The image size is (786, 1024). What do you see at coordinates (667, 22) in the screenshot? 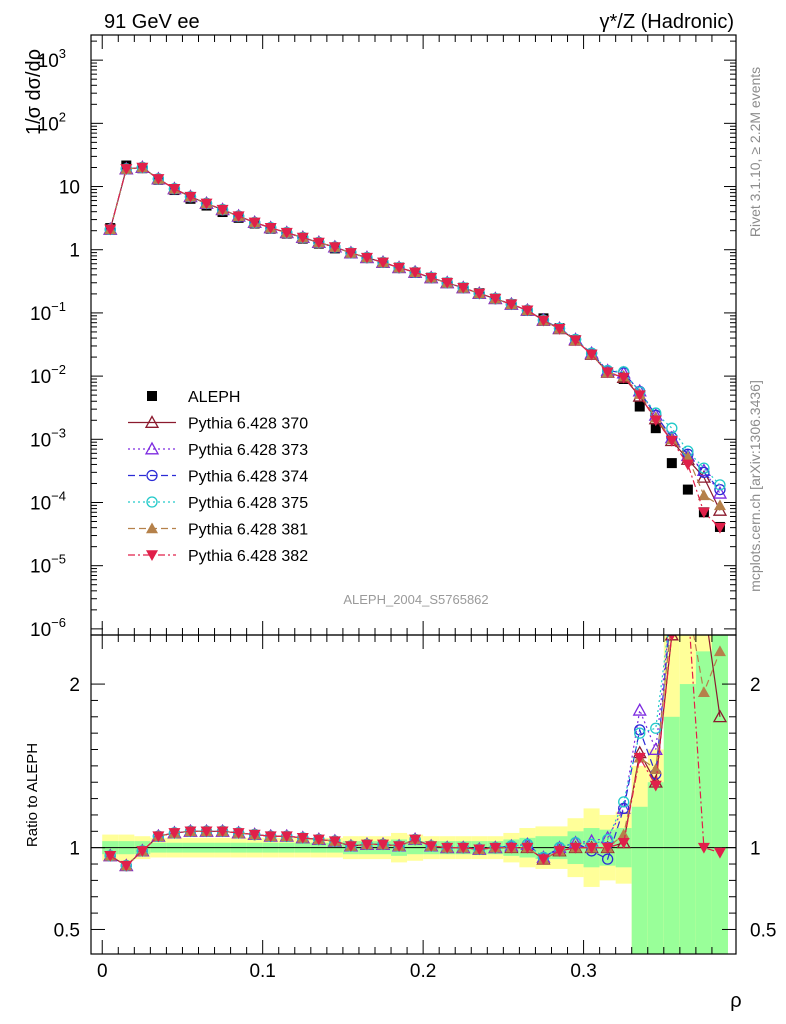
I see `right-title: γ*/Z (Hadronic)` at bounding box center [667, 22].